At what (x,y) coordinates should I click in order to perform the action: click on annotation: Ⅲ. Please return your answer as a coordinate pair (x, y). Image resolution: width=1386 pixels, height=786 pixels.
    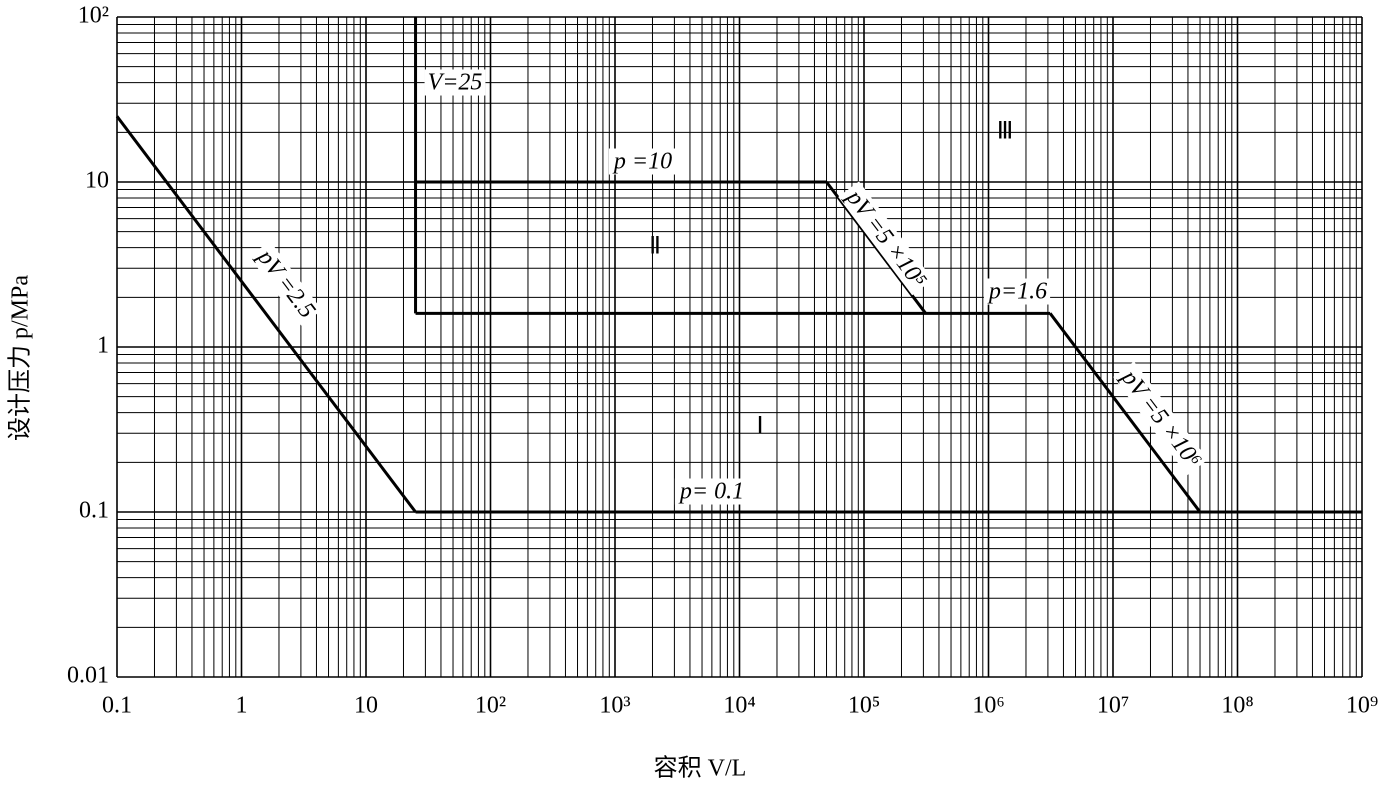
    Looking at the image, I should click on (1005, 132).